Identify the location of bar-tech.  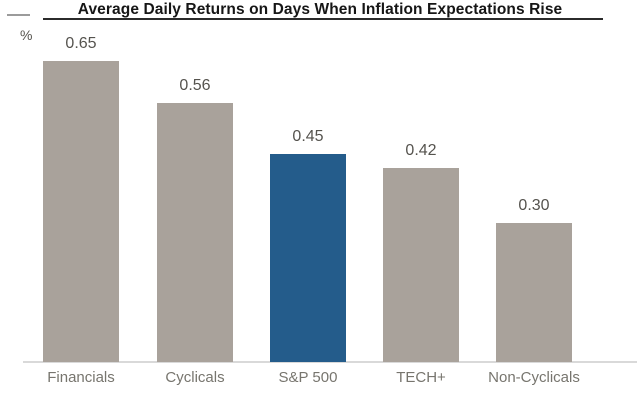
(421, 265).